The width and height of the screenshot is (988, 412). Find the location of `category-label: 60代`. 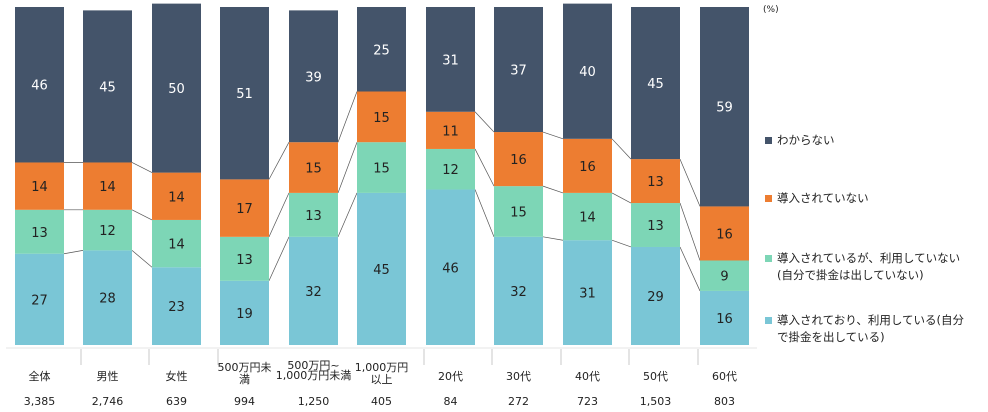

category-label: 60代 is located at coordinates (724, 376).